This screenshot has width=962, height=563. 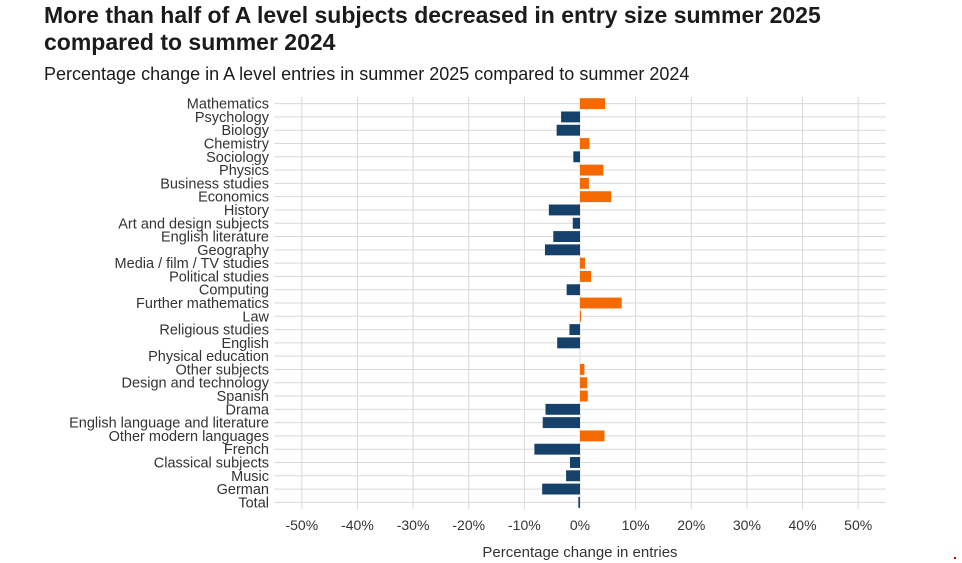 I want to click on category-label: Business studies, so click(x=214, y=184).